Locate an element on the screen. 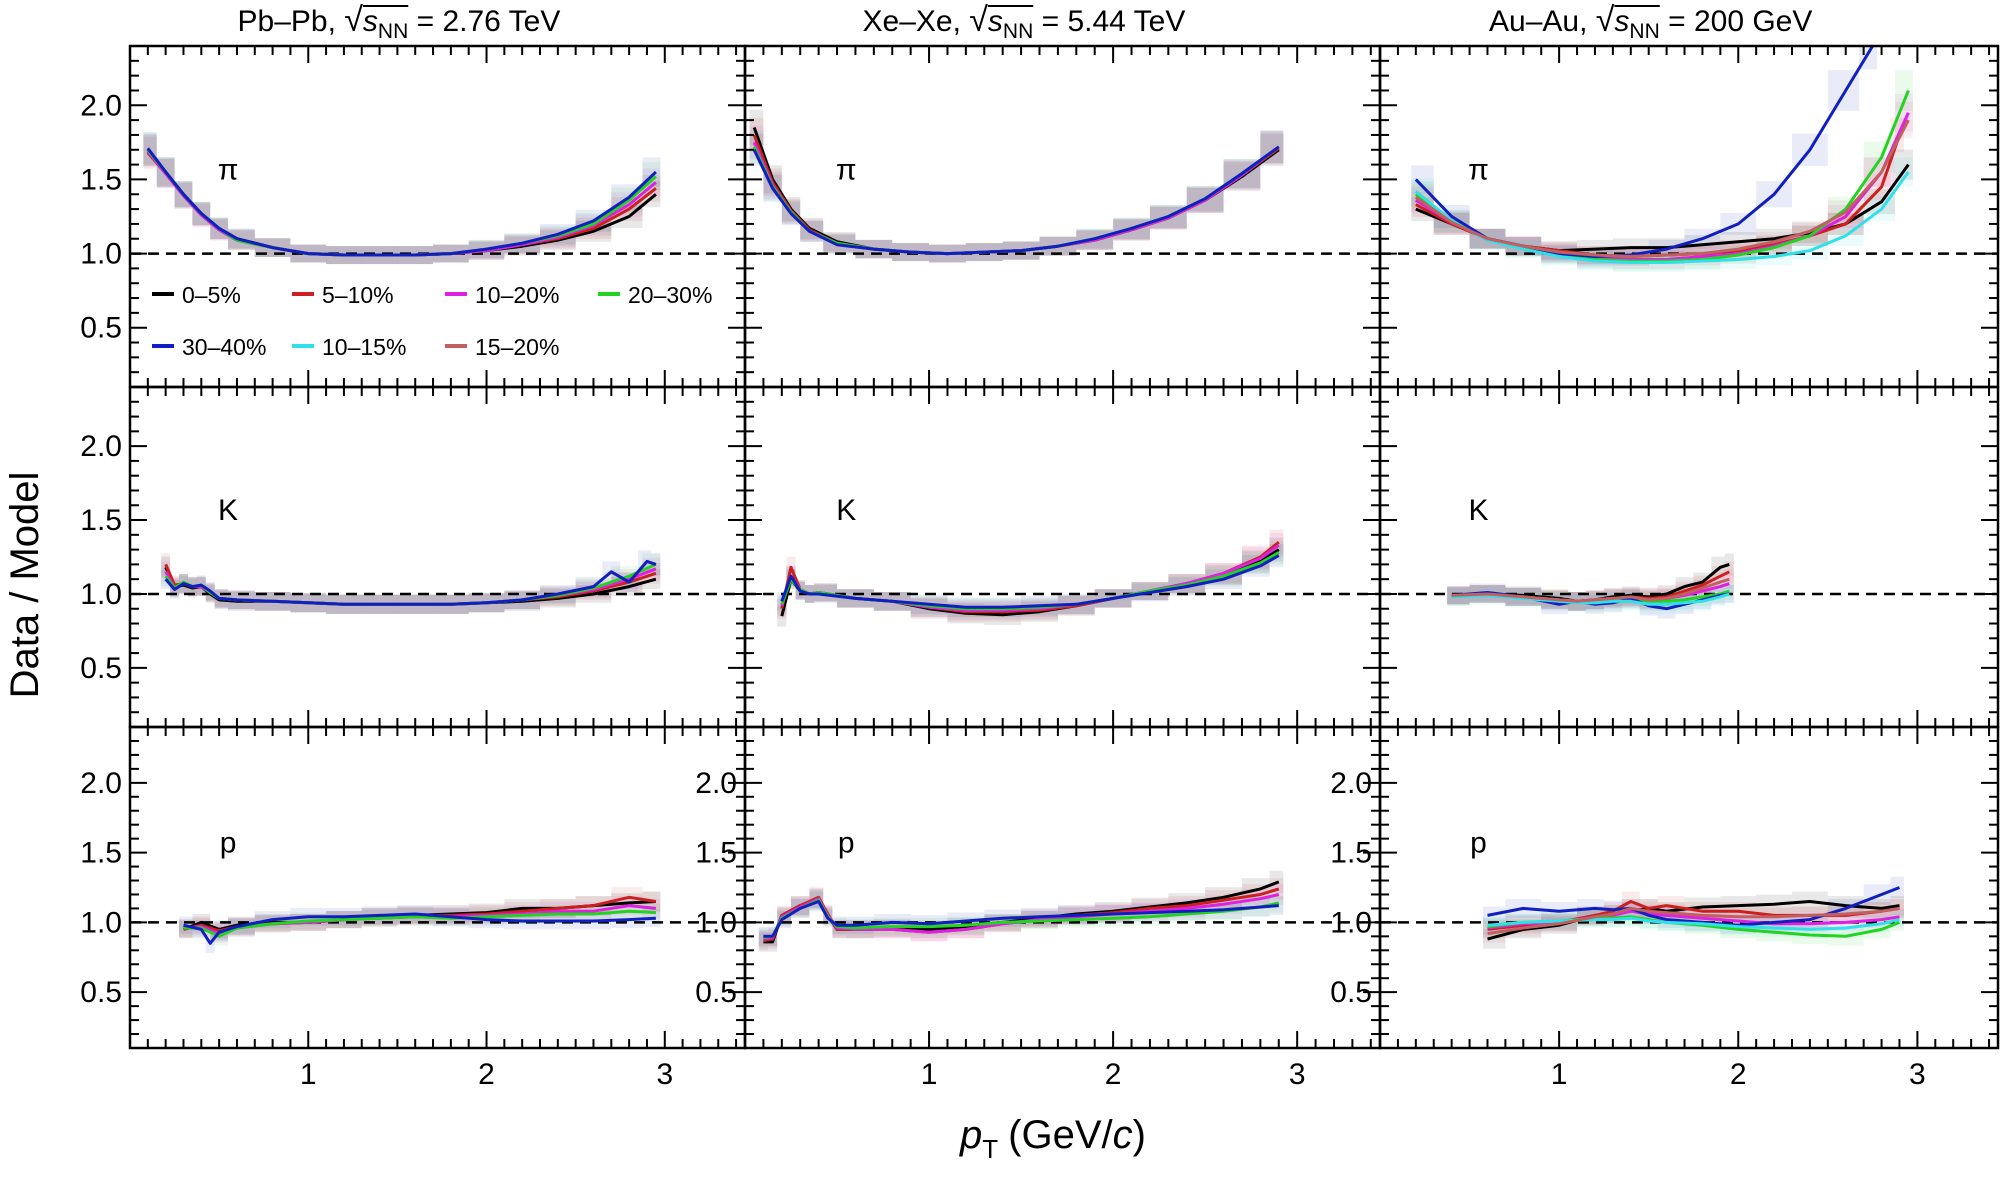 This screenshot has width=2014, height=1182. column-title: Pb–Pb, √sNN = 2.76 TeV is located at coordinates (399, 22).